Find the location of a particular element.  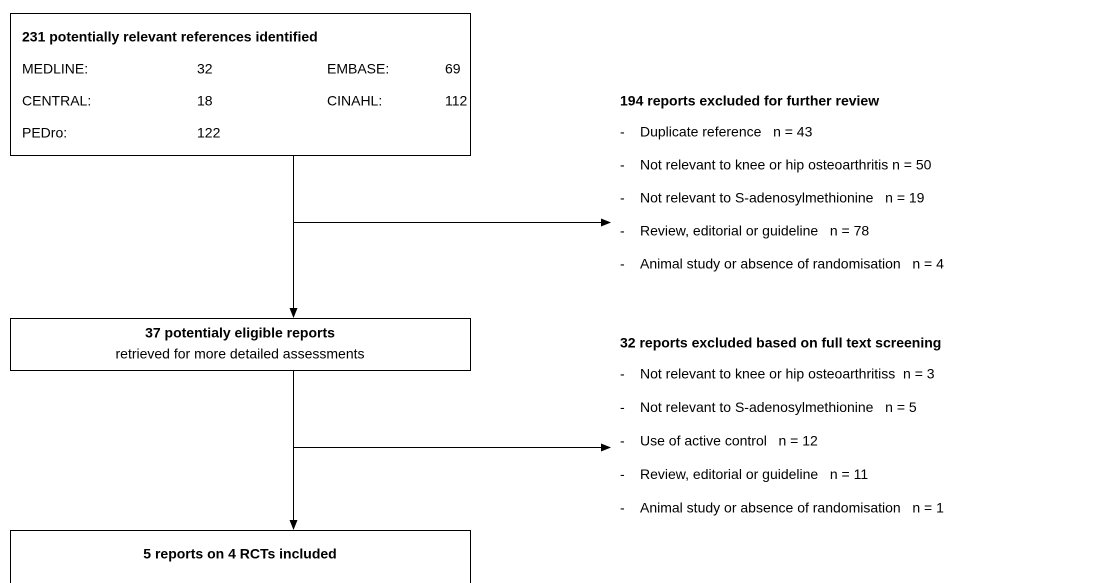

exclusion-item: Review, editorial or guideline n = 11 is located at coordinates (754, 474).